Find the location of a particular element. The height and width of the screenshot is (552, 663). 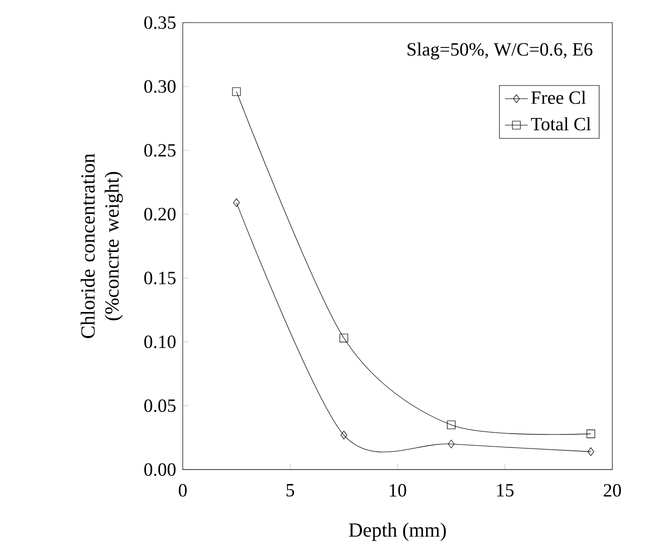

y-tick-label: 0.10 is located at coordinates (160, 341).